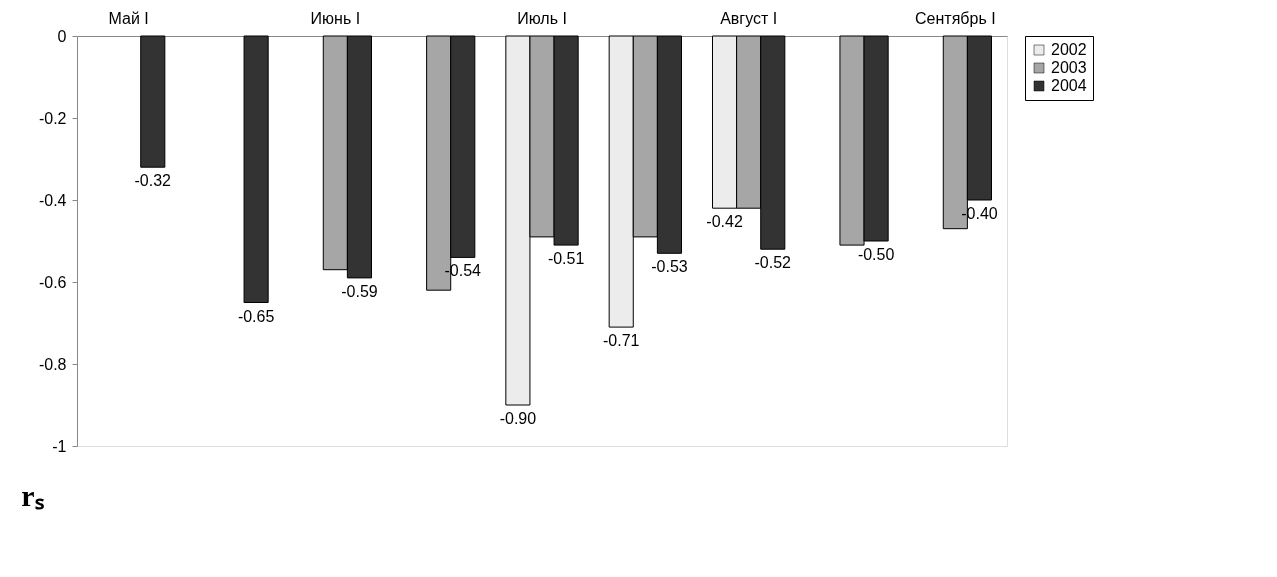  What do you see at coordinates (518, 418) in the screenshot?
I see `data-label: -0.90` at bounding box center [518, 418].